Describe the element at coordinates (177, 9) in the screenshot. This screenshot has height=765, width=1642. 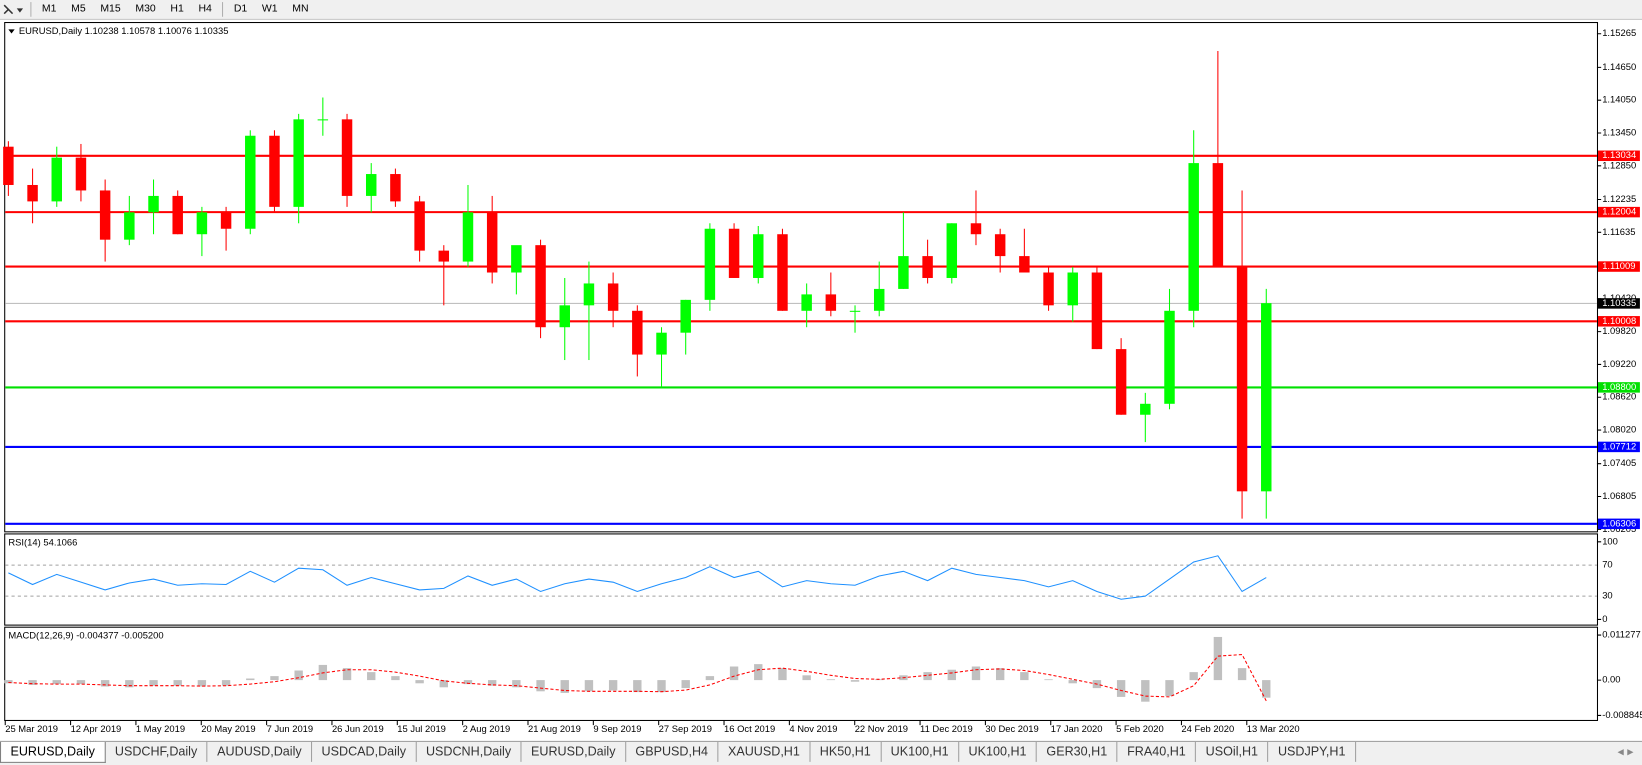
I see `timeframe-button: H1` at that location.